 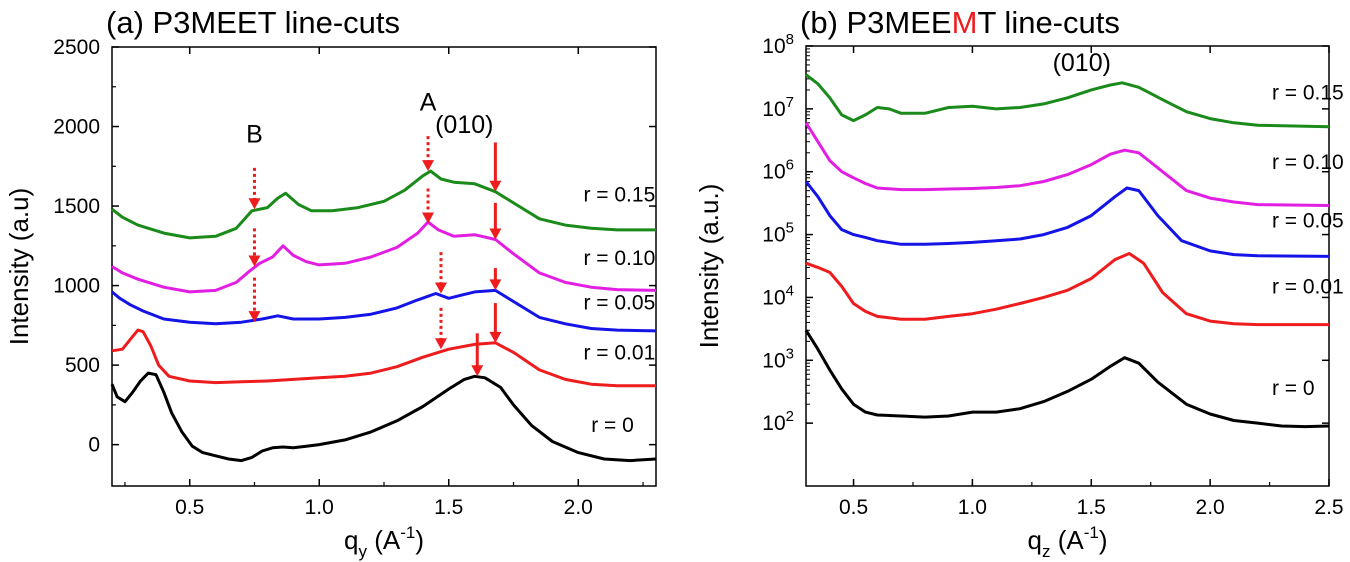 I want to click on y-tick-label: 10⁷, so click(x=778, y=107).